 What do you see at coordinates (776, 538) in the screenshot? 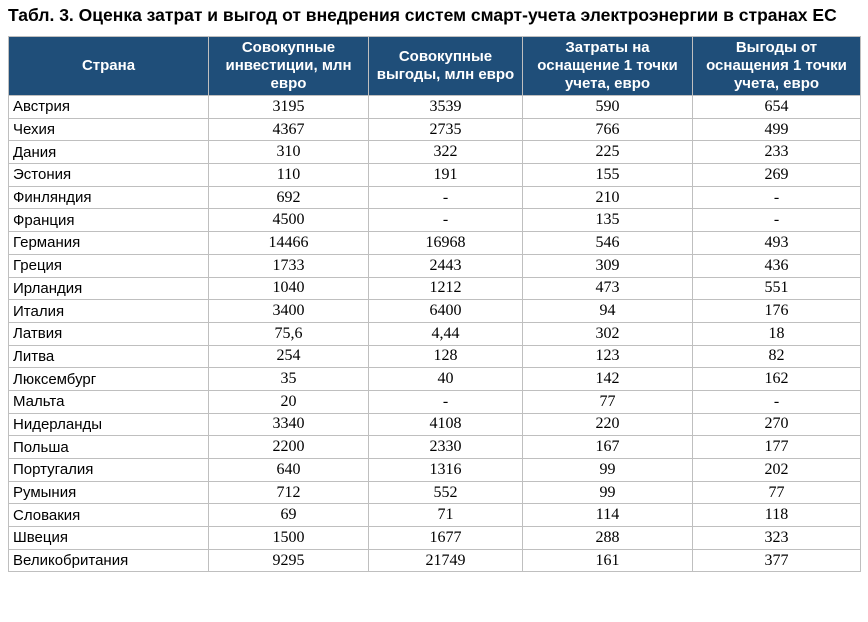
I see `value-cell: 323` at bounding box center [776, 538].